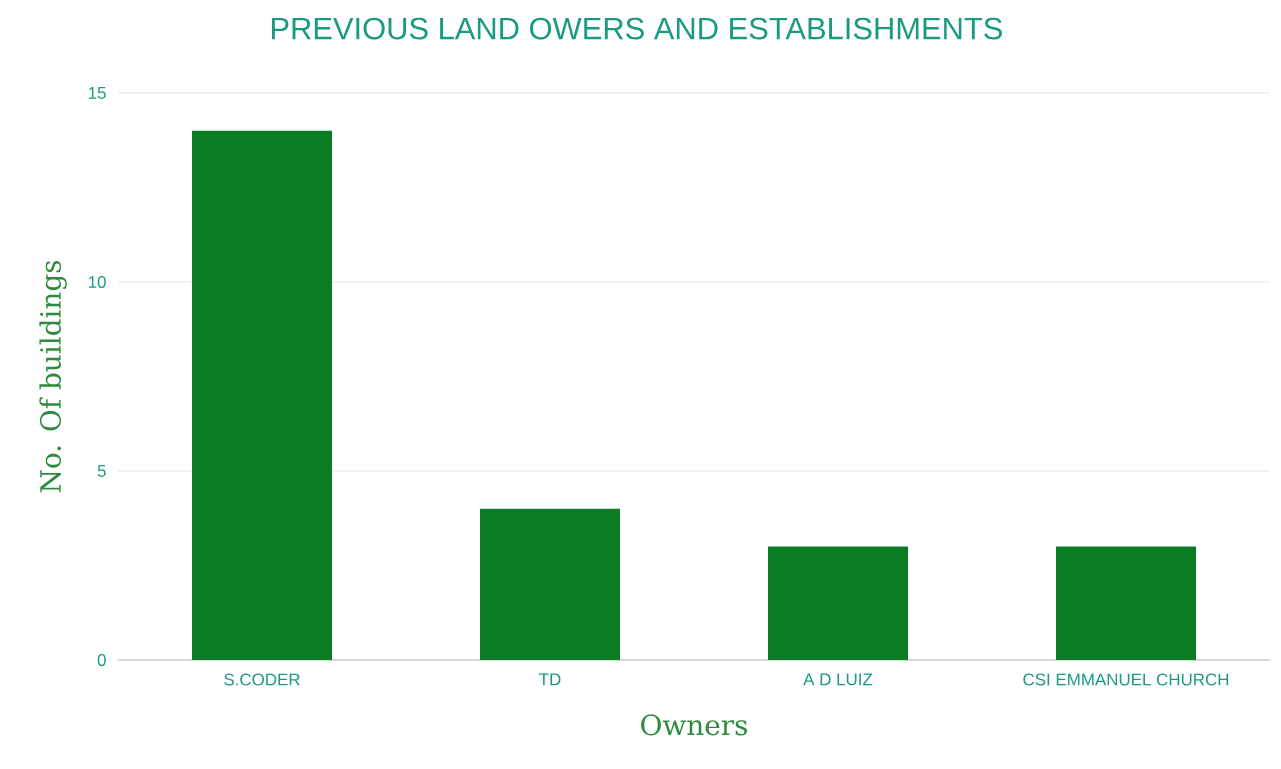 The width and height of the screenshot is (1281, 769). I want to click on y-tick-label: 10, so click(97, 282).